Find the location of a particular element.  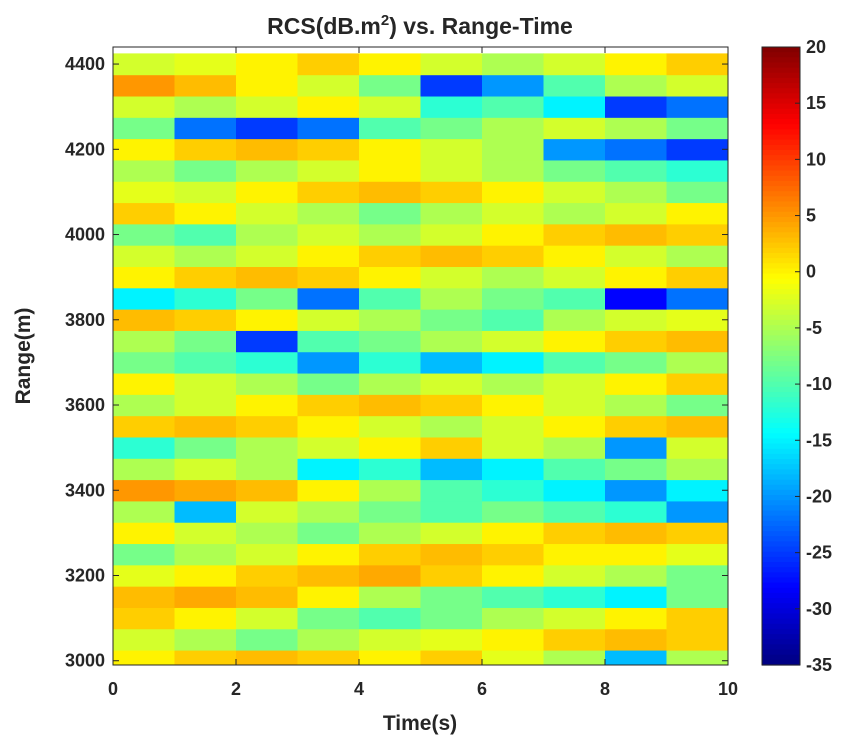

chart-title: RCS(dB.m2) vs. Range-Time is located at coordinates (420, 25).